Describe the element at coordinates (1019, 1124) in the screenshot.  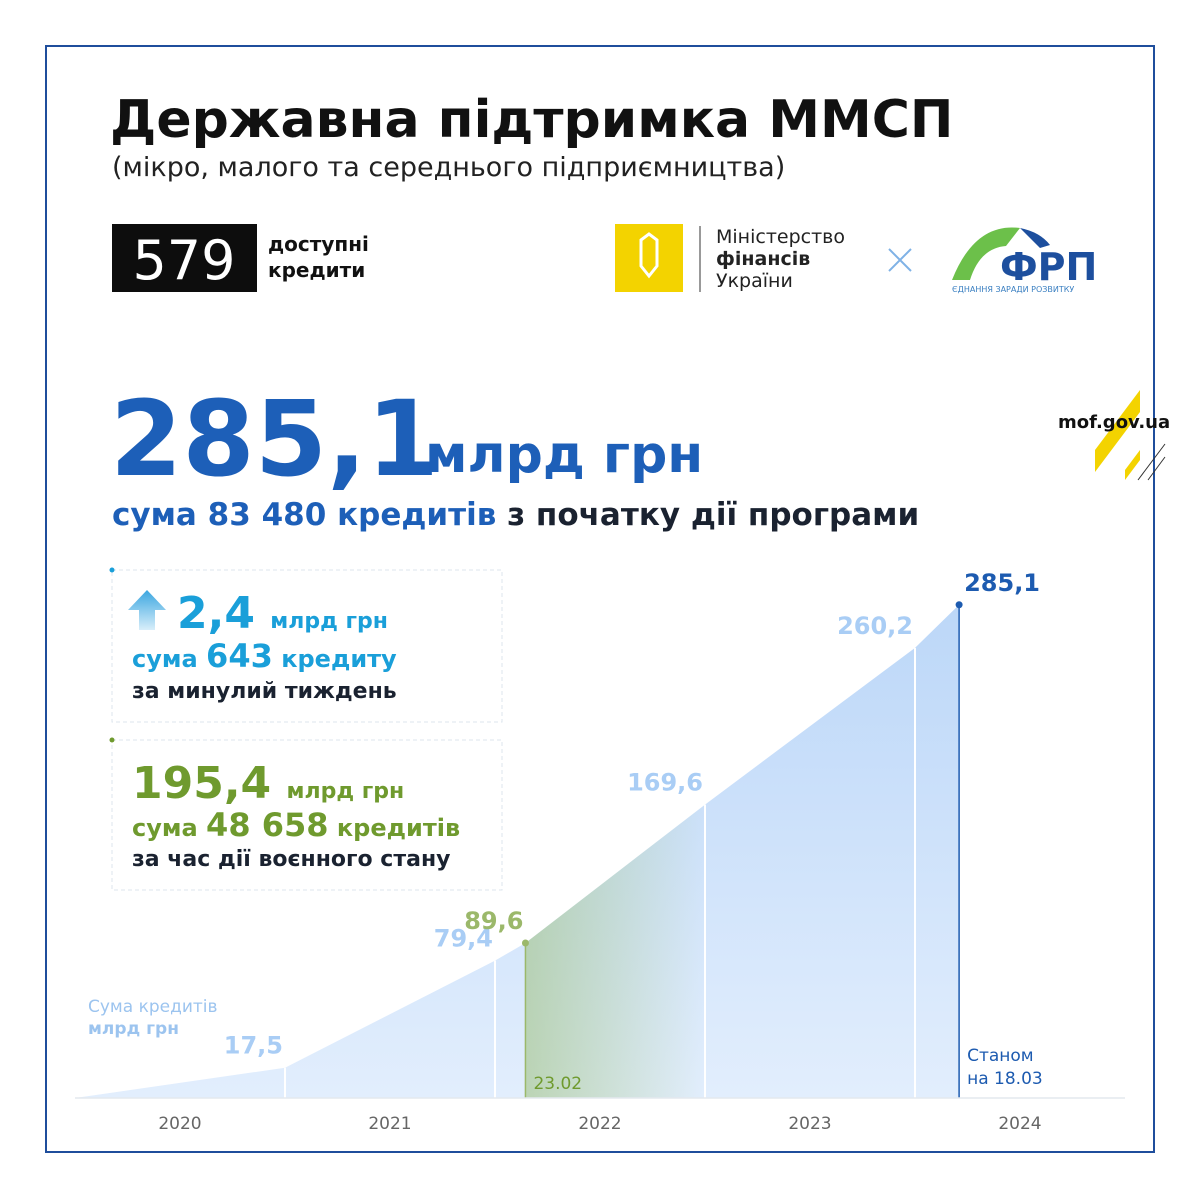
I see `x-tick-label: 2024` at that location.